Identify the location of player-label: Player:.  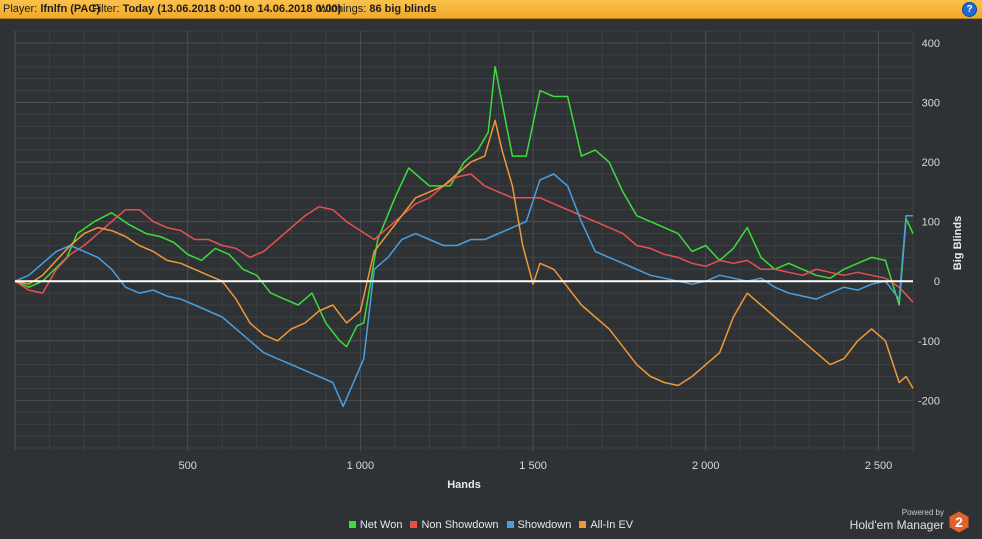
(20, 9).